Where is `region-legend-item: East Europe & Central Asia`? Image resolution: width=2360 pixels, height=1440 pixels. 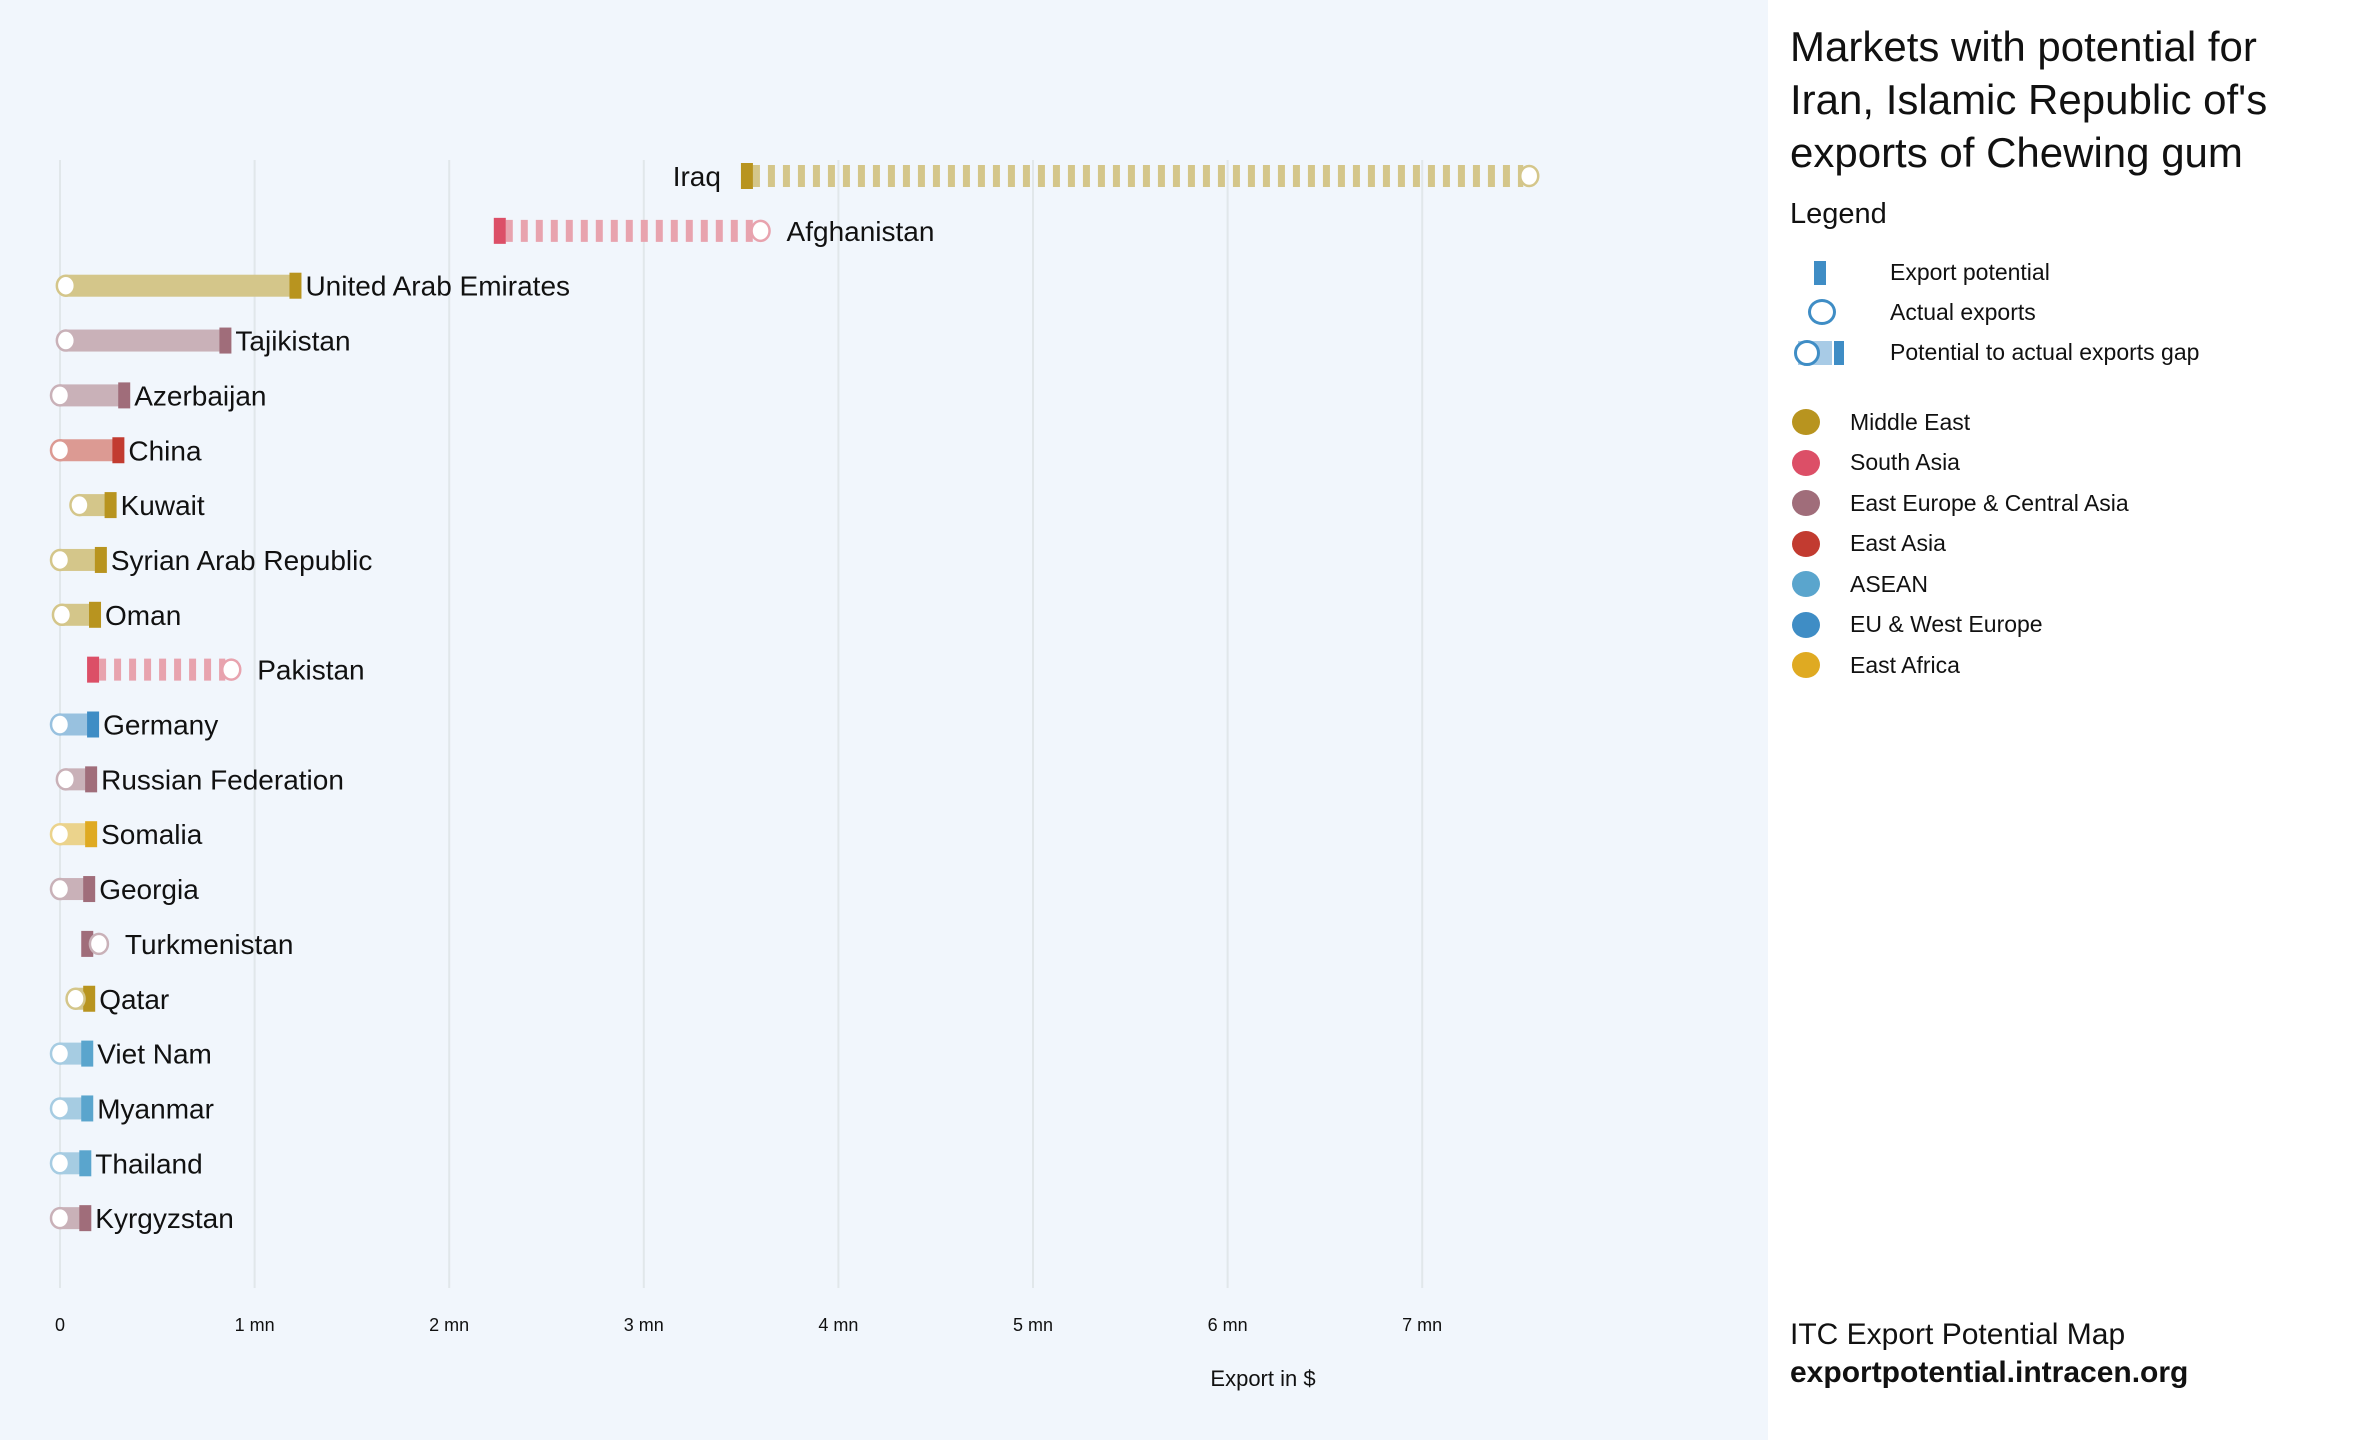 region-legend-item: East Europe & Central Asia is located at coordinates (1959, 503).